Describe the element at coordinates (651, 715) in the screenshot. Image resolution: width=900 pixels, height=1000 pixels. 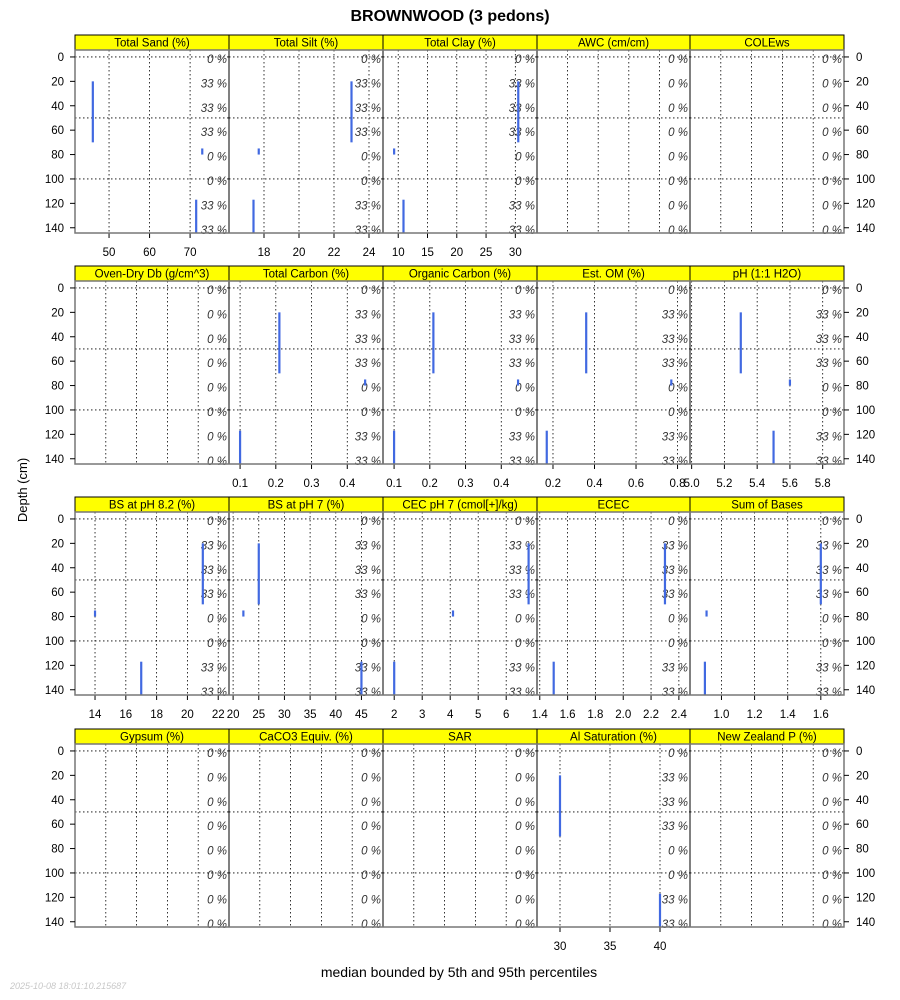
I see `x-tick-label: 2.2` at that location.